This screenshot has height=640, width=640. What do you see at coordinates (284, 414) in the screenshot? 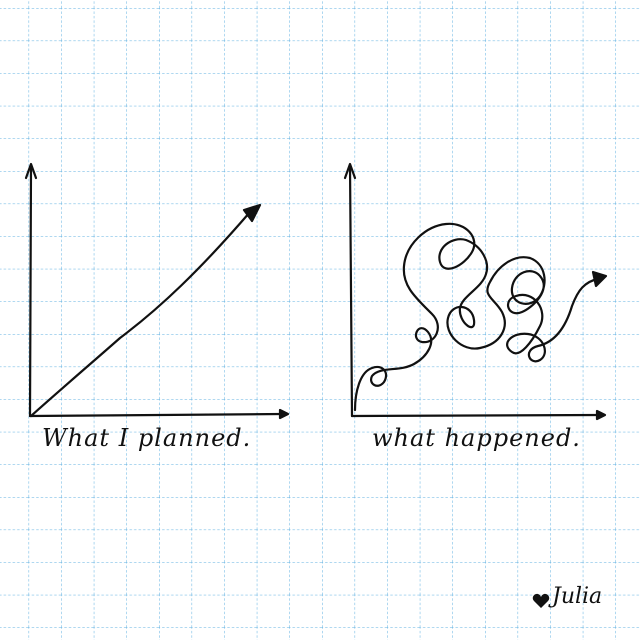
I see `planned-x-axis-arrow` at bounding box center [284, 414].